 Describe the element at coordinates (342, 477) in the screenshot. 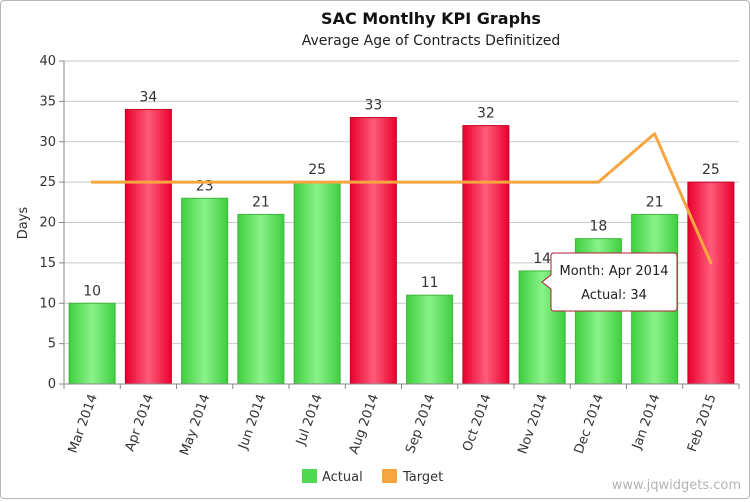

I see `legend-label-actual: Actual` at that location.